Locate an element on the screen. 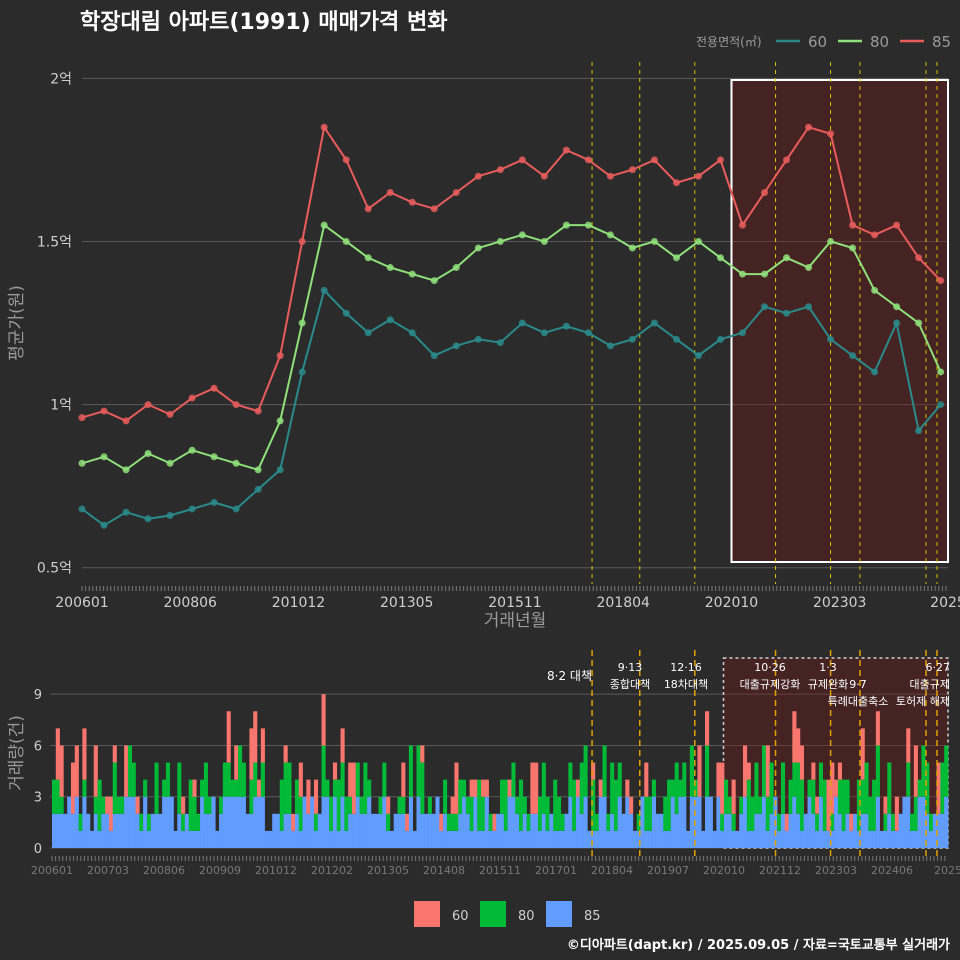  y-tick-label: 1.5억 is located at coordinates (54, 242).